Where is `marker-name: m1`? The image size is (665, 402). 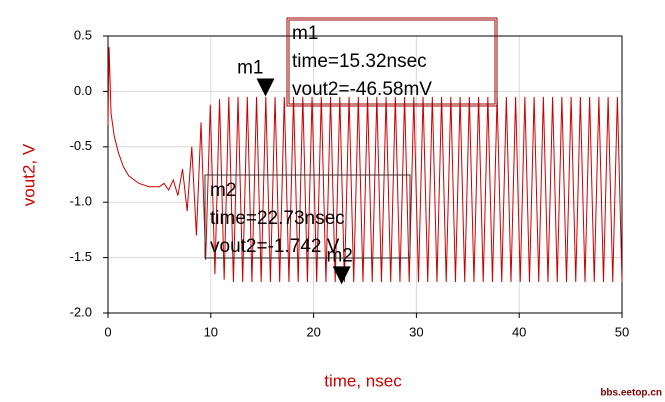
marker-name: m1 is located at coordinates (250, 68).